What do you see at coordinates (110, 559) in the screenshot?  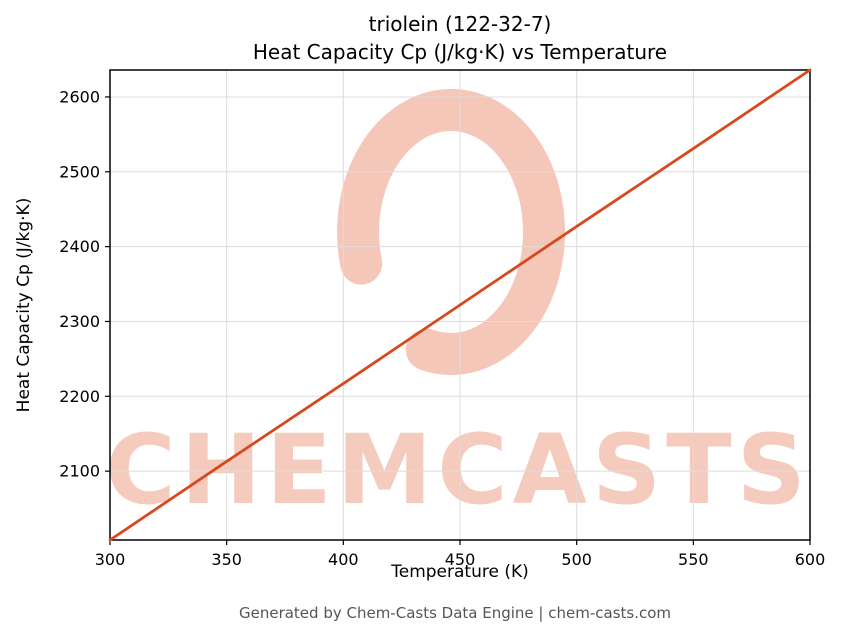 I see `svg-text: 300` at bounding box center [110, 559].